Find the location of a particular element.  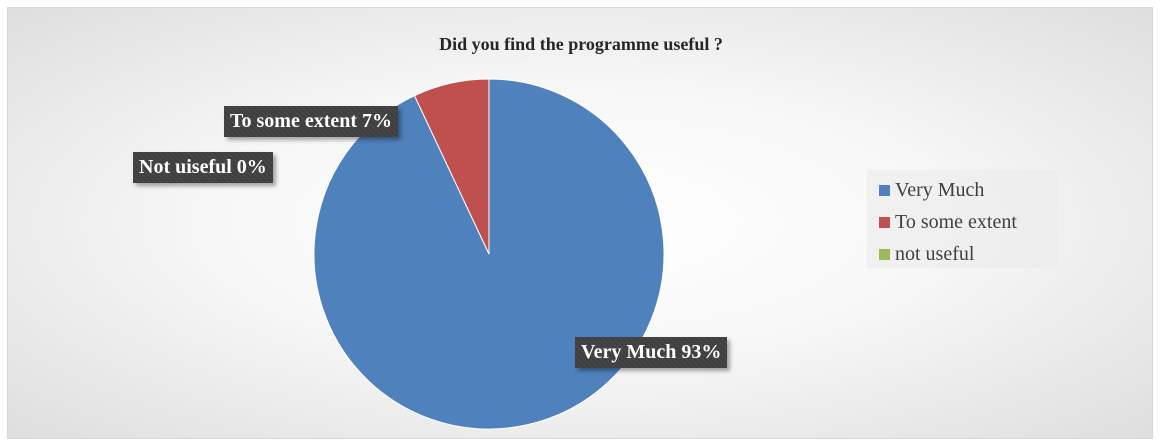

pie-slice-to-some-extent is located at coordinates (451, 166).